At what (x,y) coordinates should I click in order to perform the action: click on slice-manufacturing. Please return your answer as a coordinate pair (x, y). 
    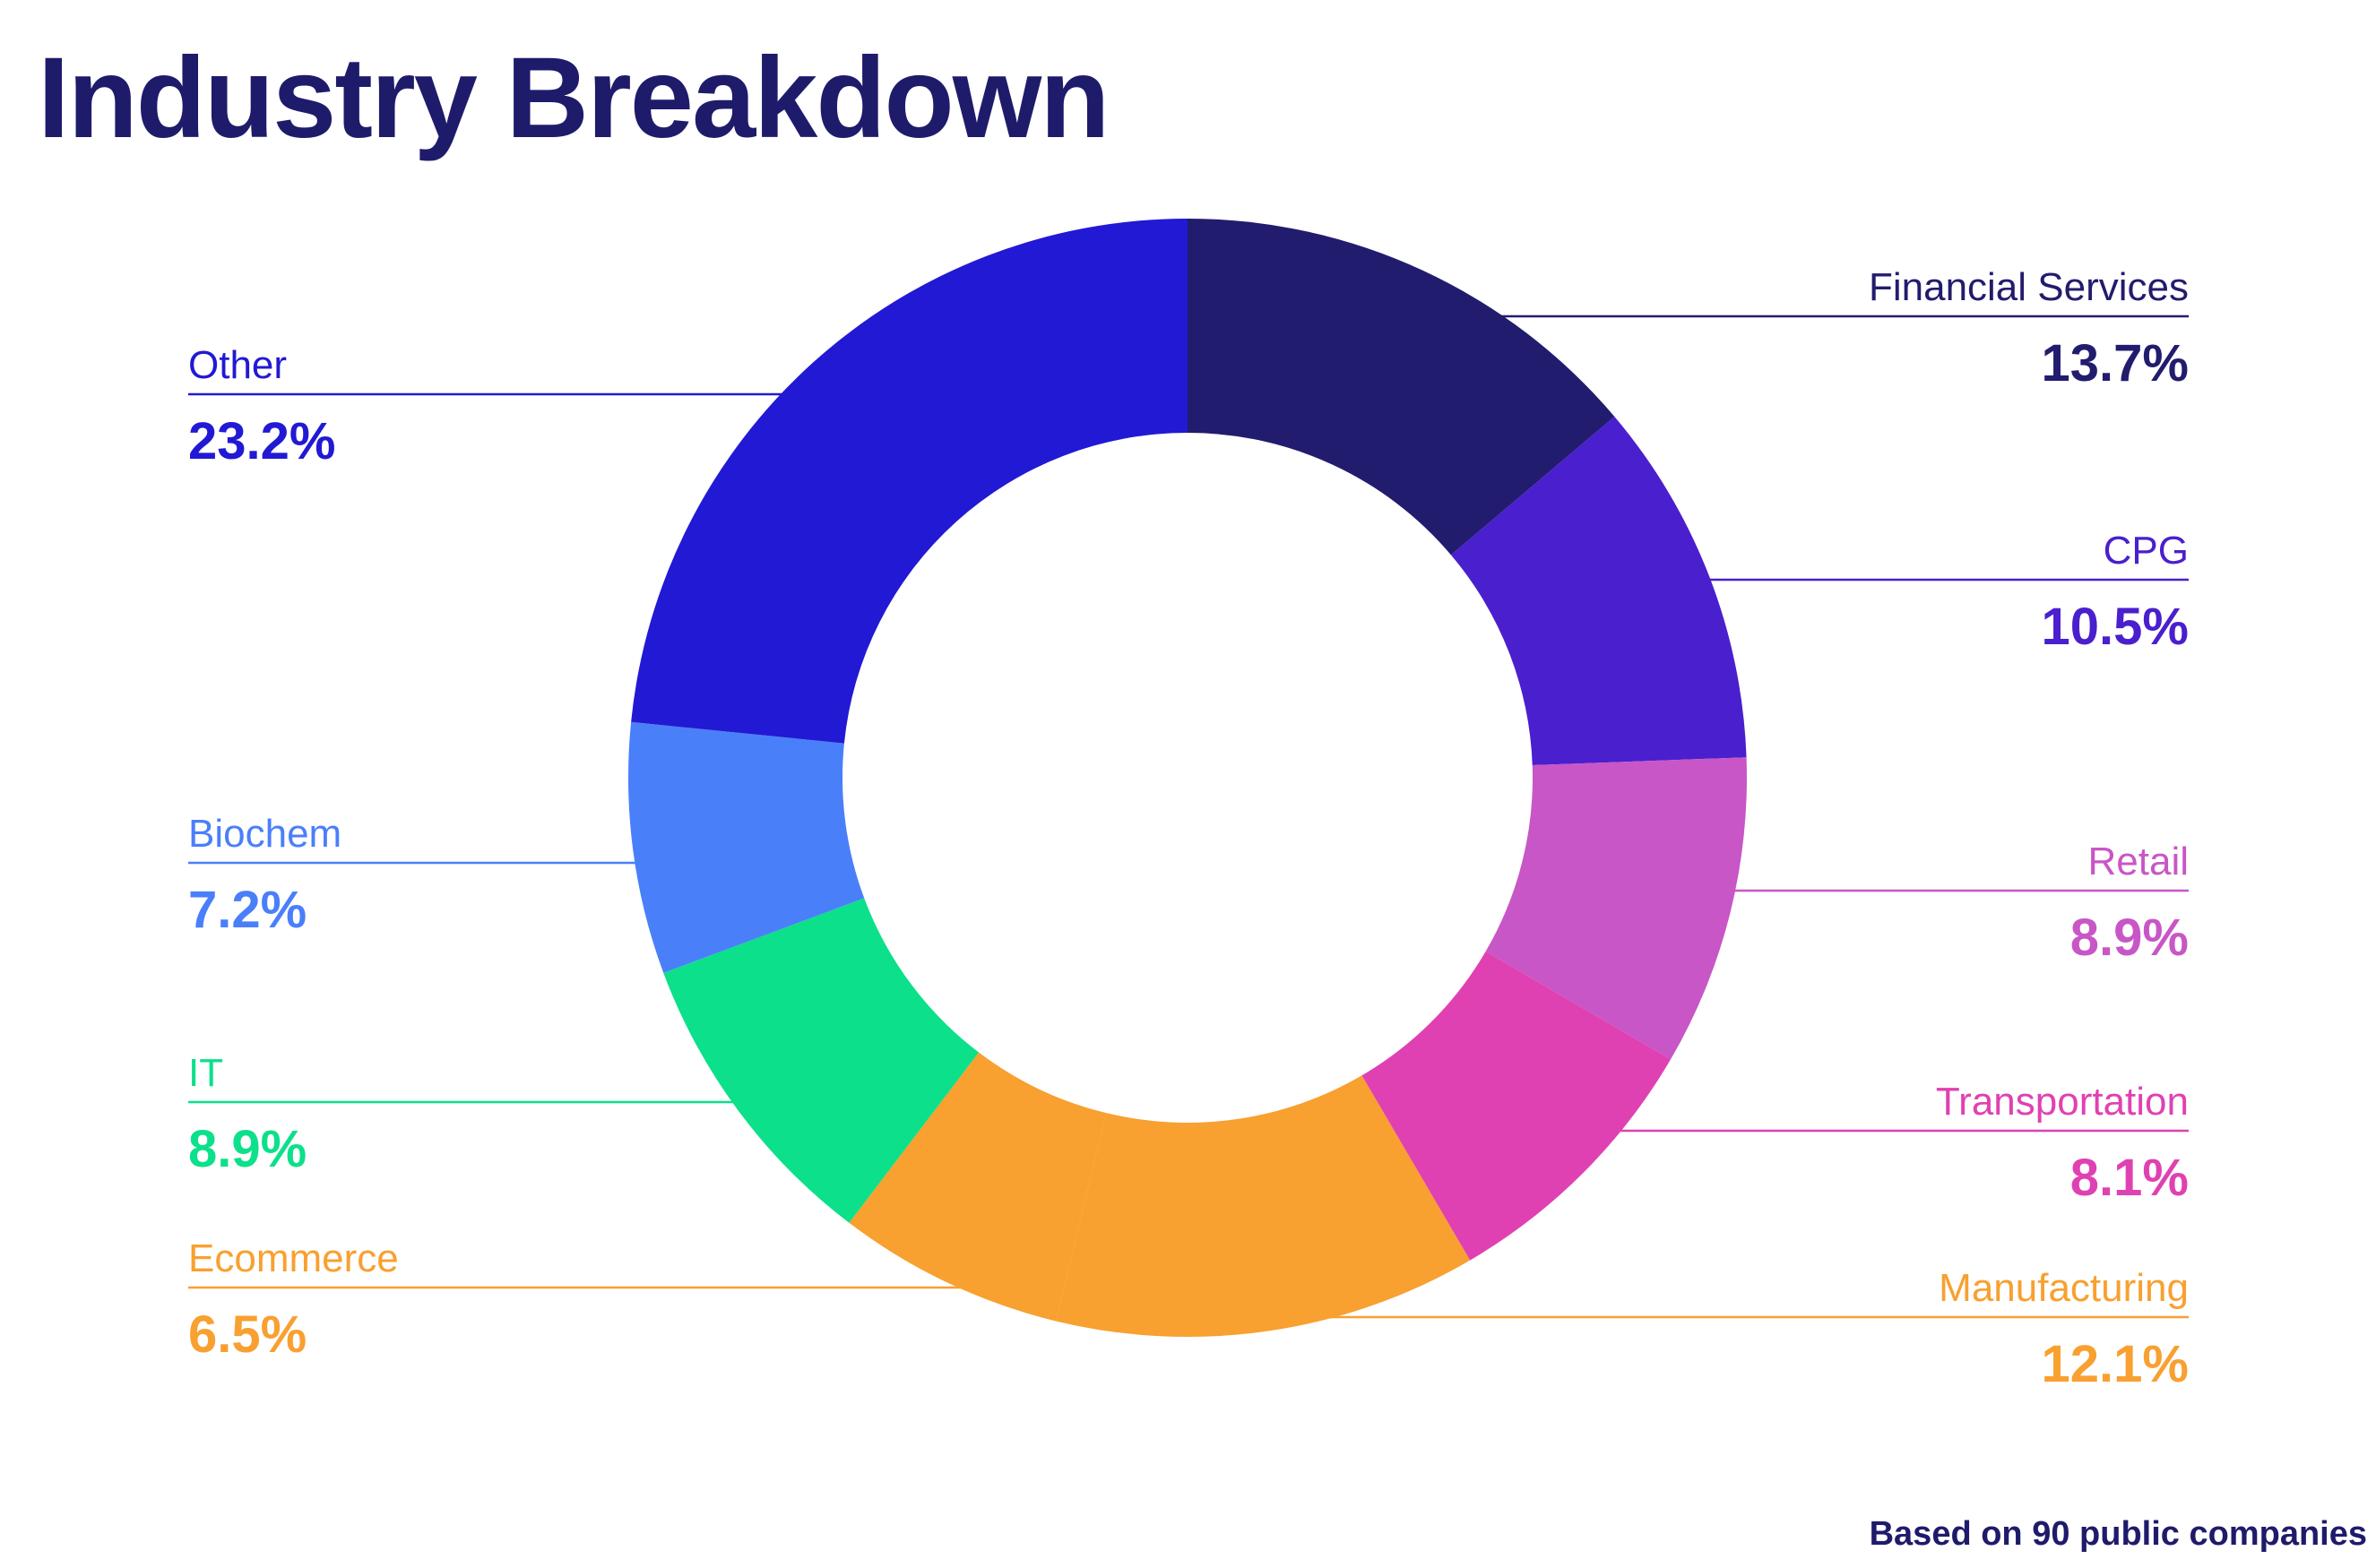
    Looking at the image, I should click on (1263, 1206).